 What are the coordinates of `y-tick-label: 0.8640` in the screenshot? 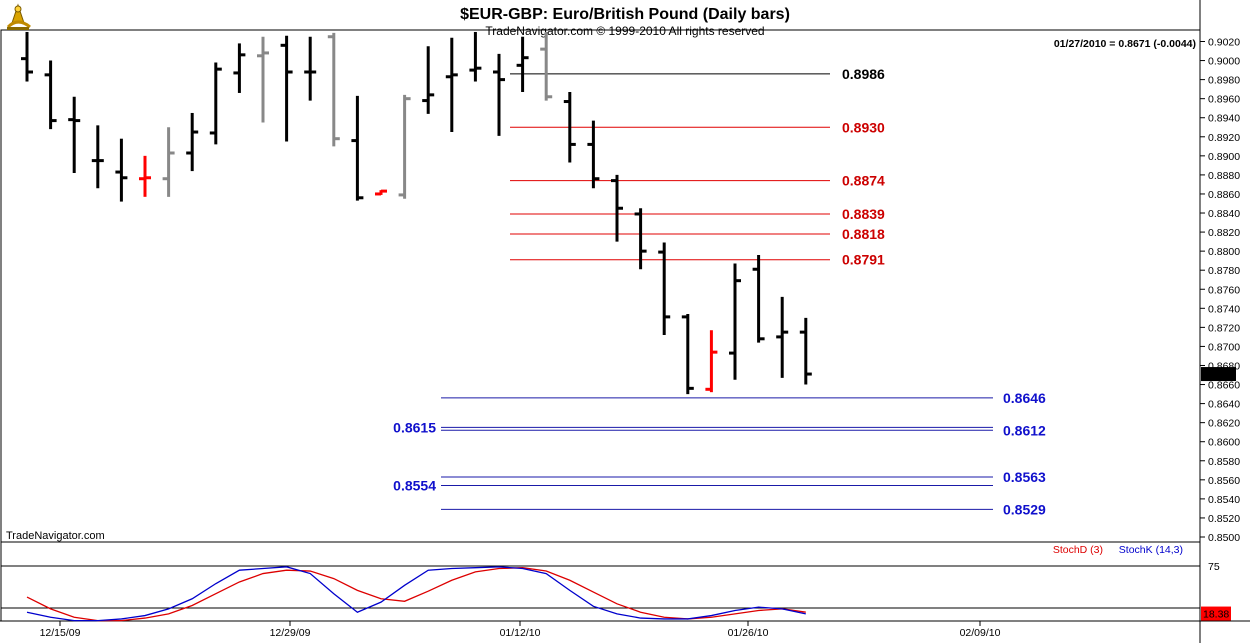 It's located at (1224, 405).